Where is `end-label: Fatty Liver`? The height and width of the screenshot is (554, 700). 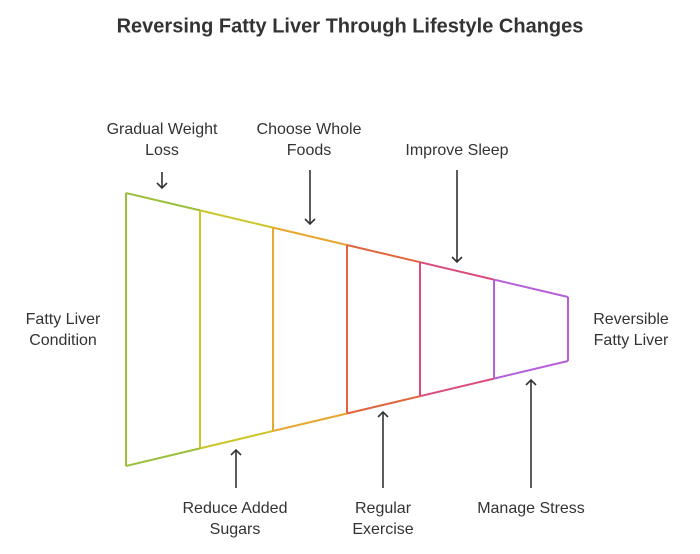 end-label: Fatty Liver is located at coordinates (631, 340).